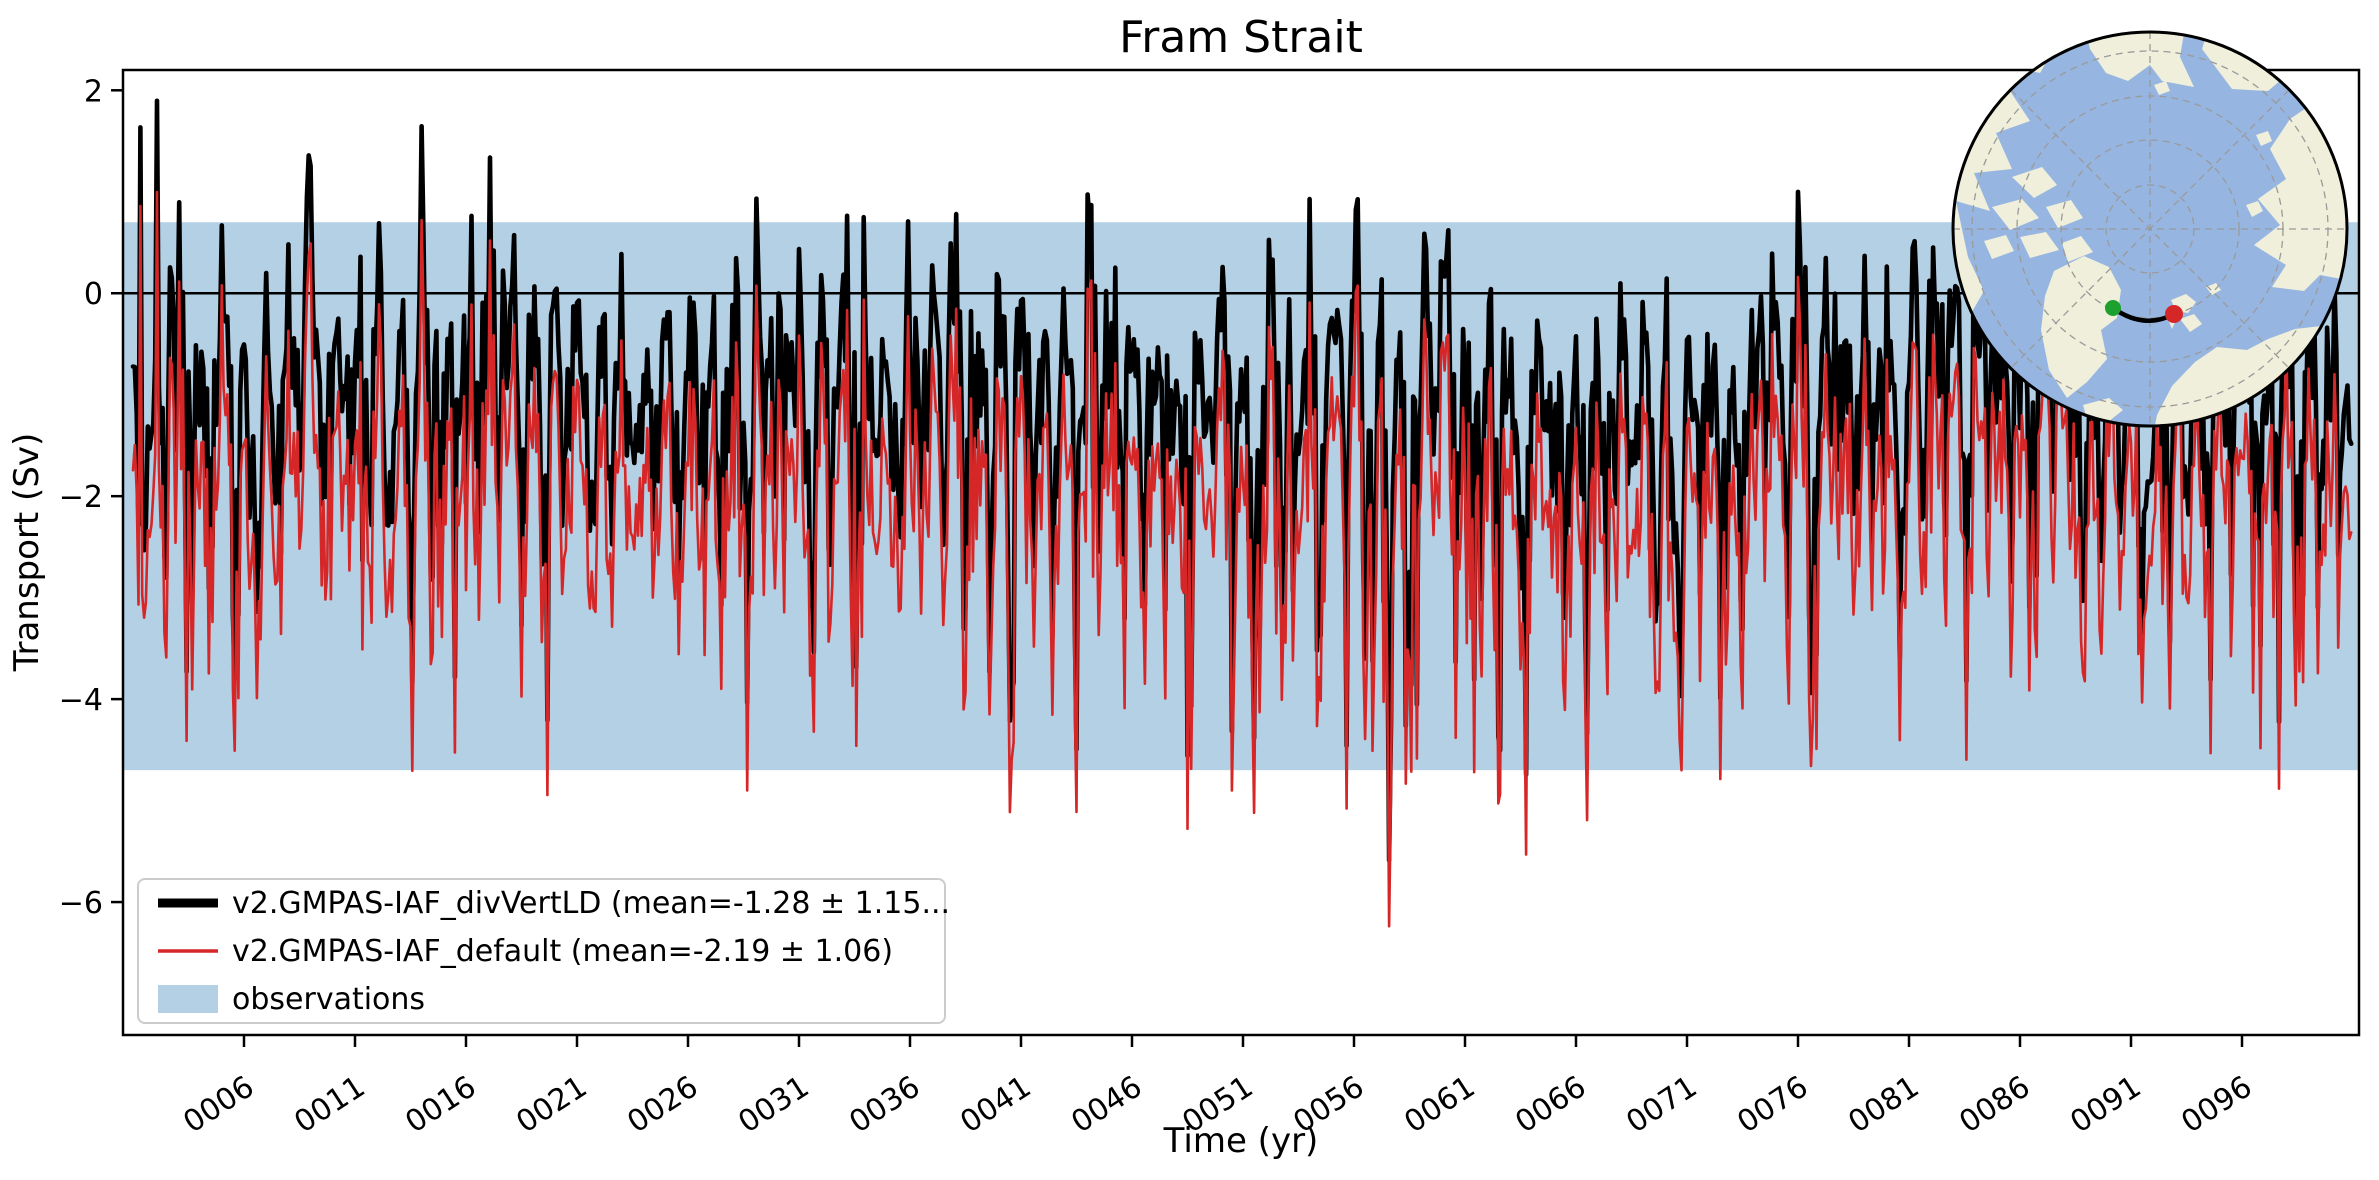 This screenshot has width=2379, height=1180. I want to click on x-tick-label: 0036, so click(884, 1104).